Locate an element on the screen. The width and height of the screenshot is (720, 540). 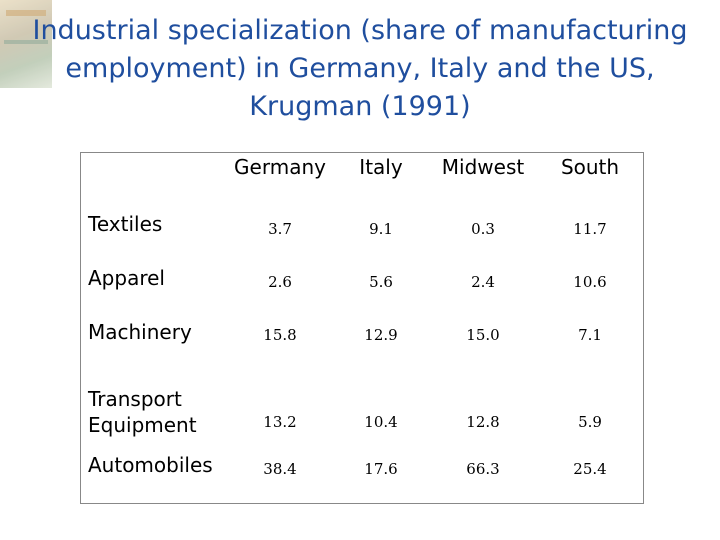
cell-transport-germany: 13.2 is located at coordinates (280, 422).